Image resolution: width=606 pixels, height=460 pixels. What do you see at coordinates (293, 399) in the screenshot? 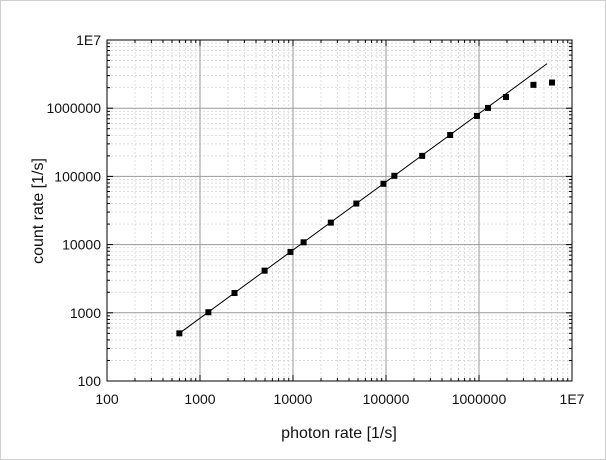
I see `x-tick-label: 10000` at bounding box center [293, 399].